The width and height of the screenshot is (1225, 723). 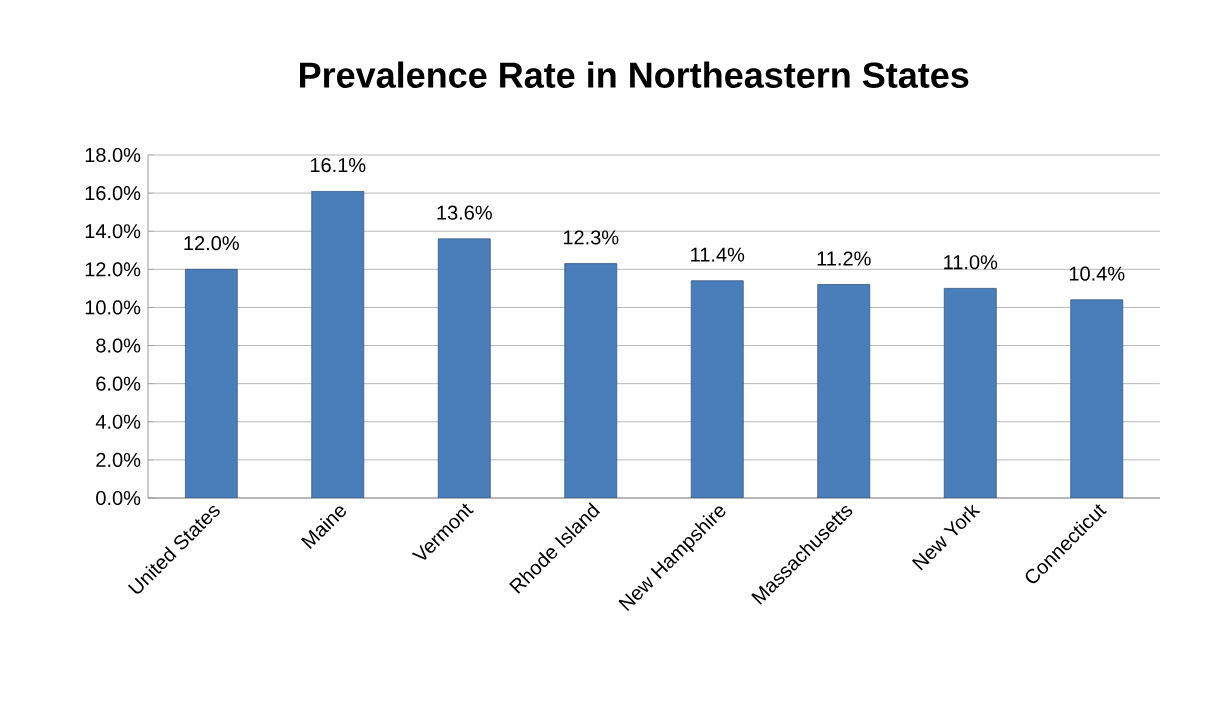 What do you see at coordinates (591, 237) in the screenshot?
I see `data-label: 12.3%` at bounding box center [591, 237].